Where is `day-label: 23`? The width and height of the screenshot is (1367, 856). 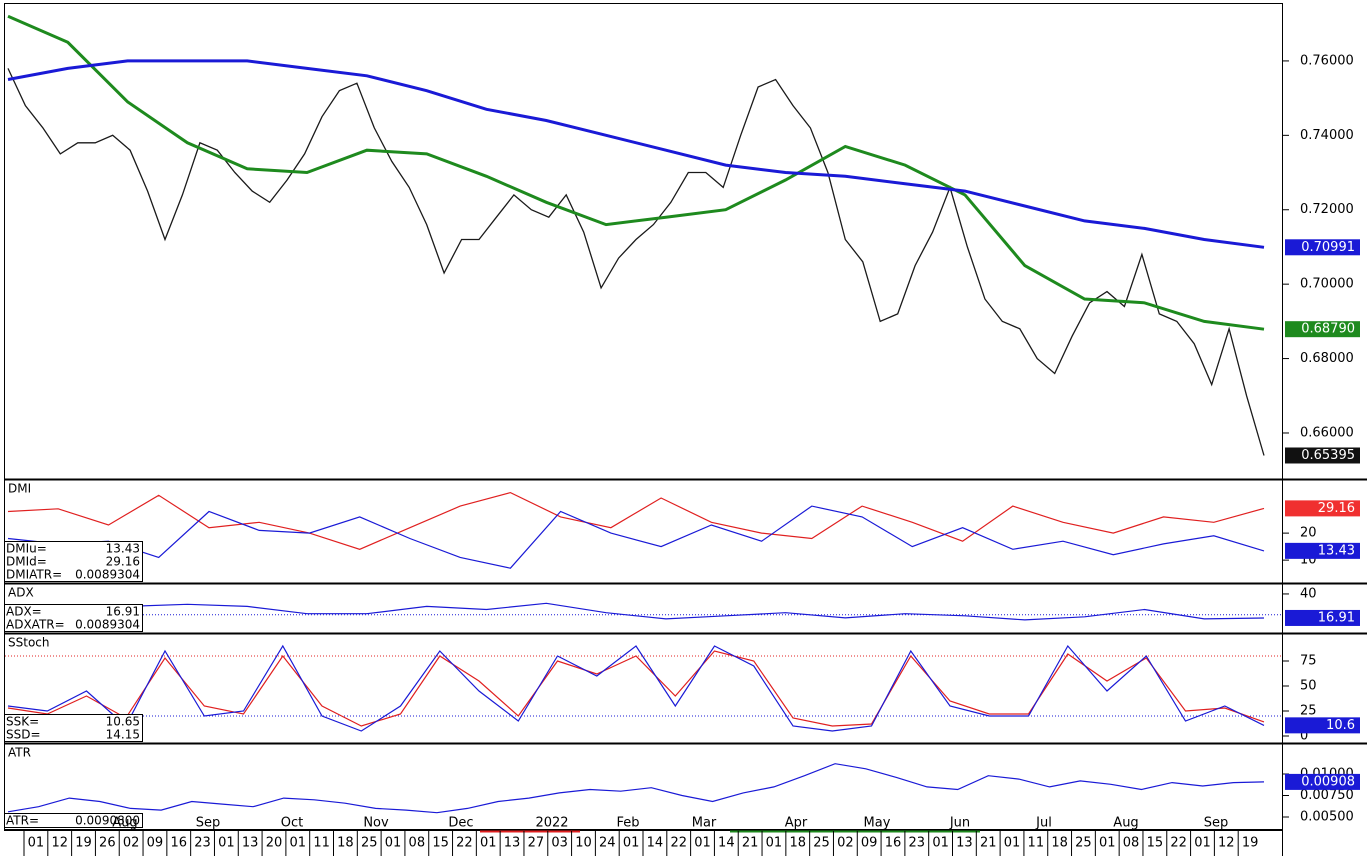
day-label: 23 is located at coordinates (917, 843).